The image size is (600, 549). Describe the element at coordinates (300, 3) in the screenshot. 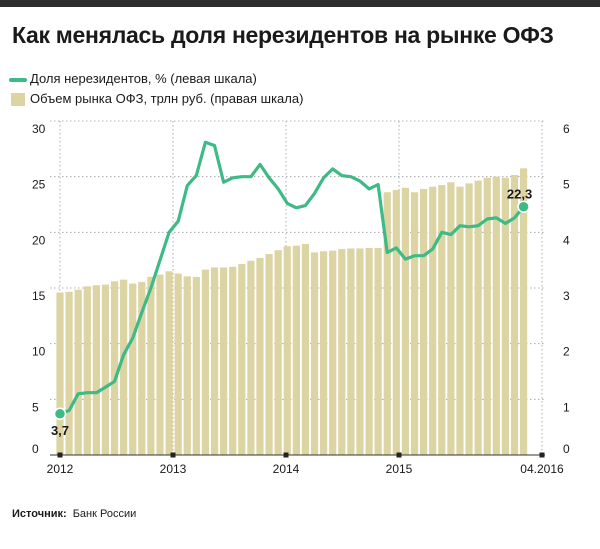

I see `top-accent-bar` at that location.